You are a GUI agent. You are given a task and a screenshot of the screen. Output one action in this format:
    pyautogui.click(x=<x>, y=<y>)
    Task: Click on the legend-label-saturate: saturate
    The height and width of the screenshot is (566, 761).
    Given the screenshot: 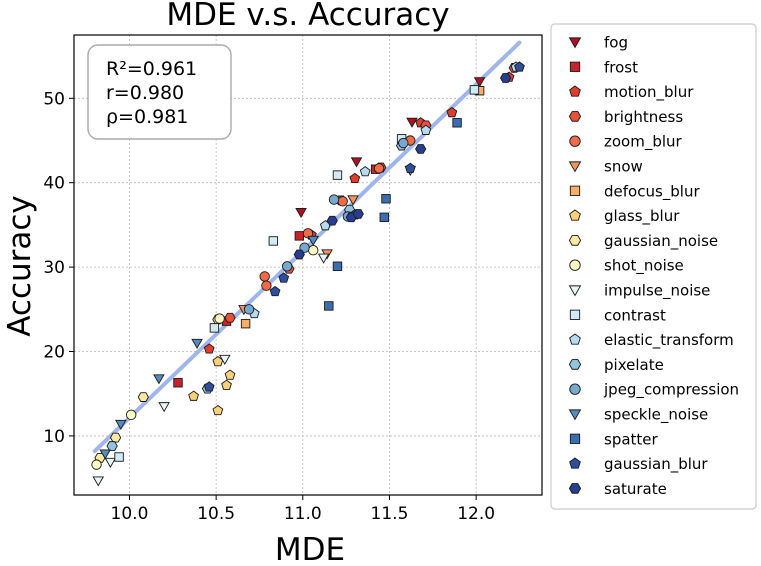 What is the action you would take?
    pyautogui.click(x=635, y=489)
    